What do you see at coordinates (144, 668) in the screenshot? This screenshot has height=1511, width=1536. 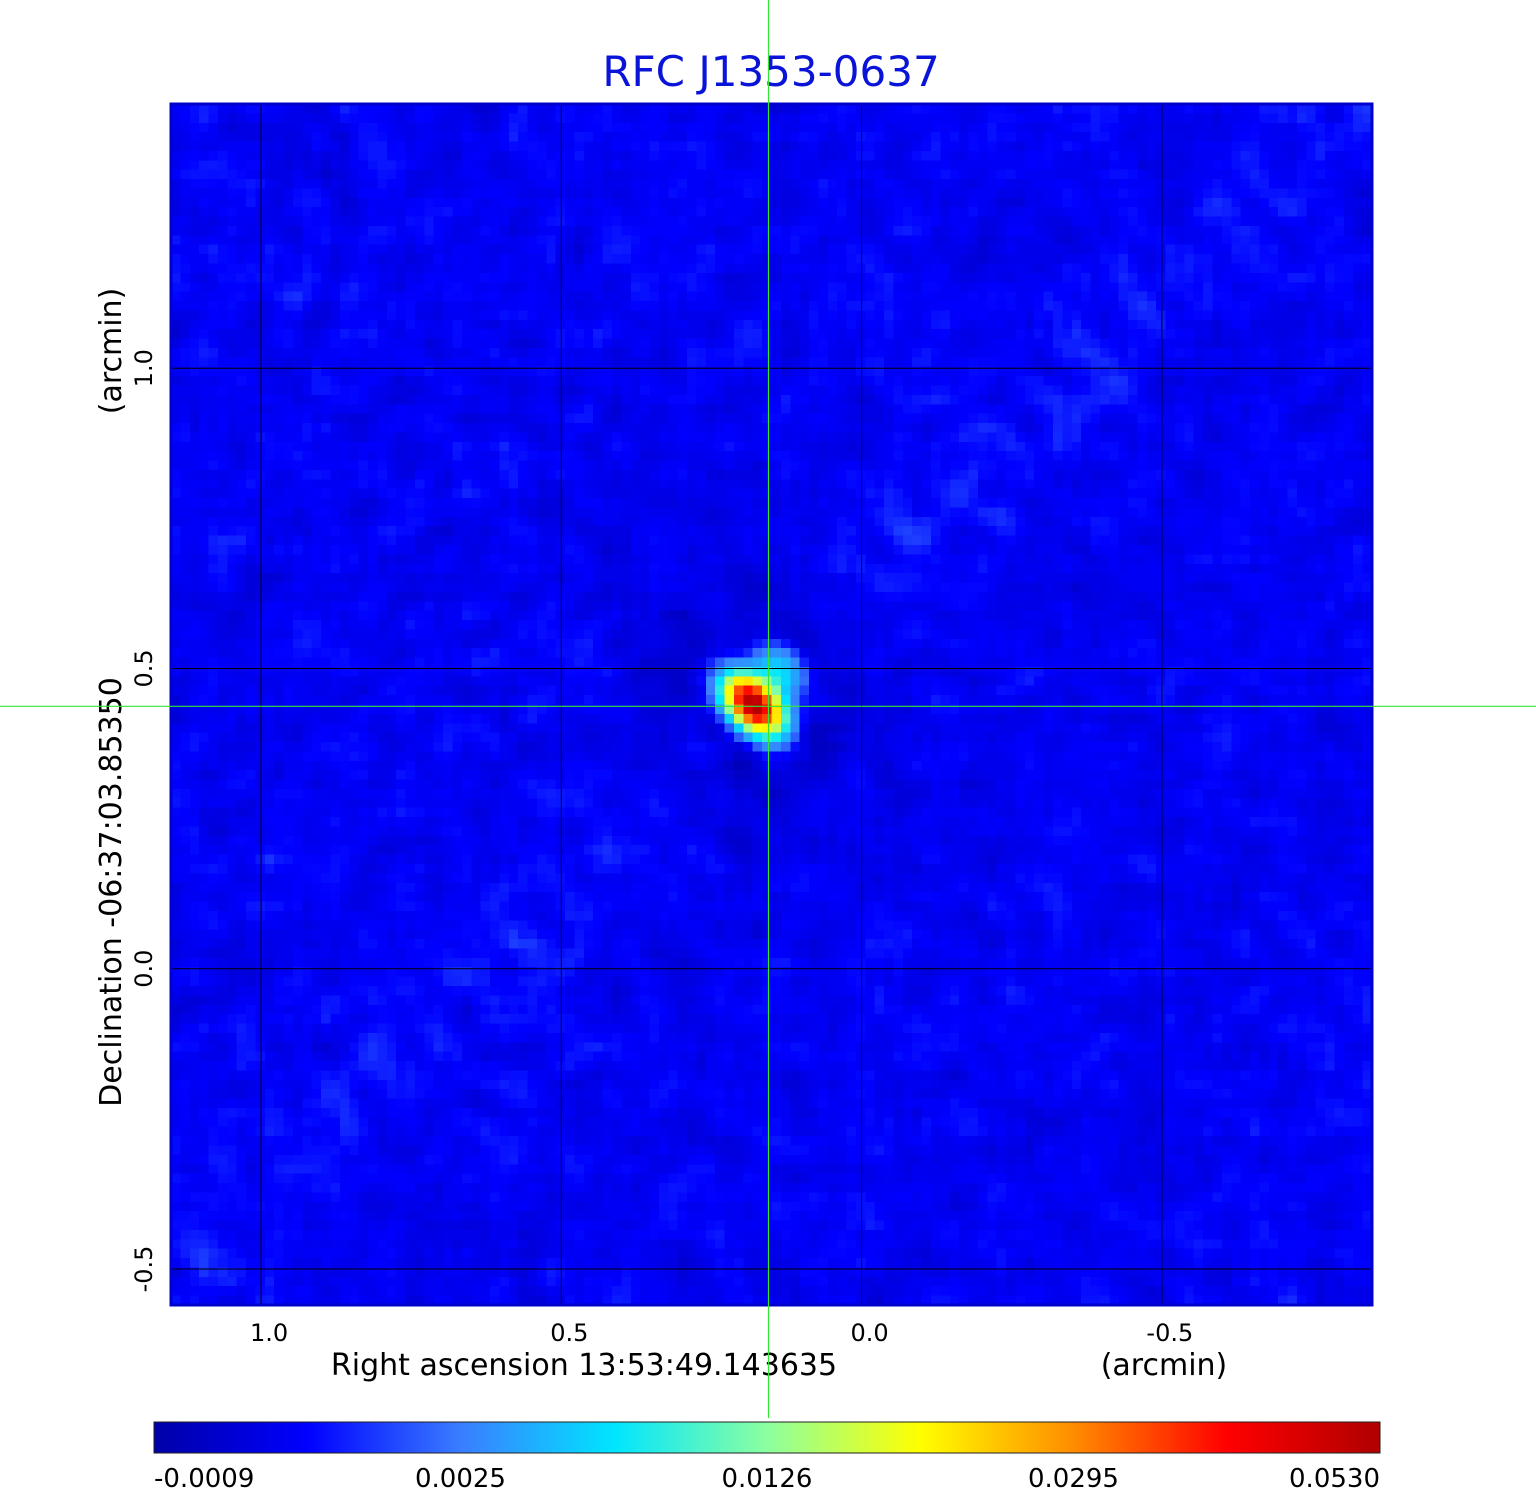 I see `y-tick-label: 0.5` at bounding box center [144, 668].